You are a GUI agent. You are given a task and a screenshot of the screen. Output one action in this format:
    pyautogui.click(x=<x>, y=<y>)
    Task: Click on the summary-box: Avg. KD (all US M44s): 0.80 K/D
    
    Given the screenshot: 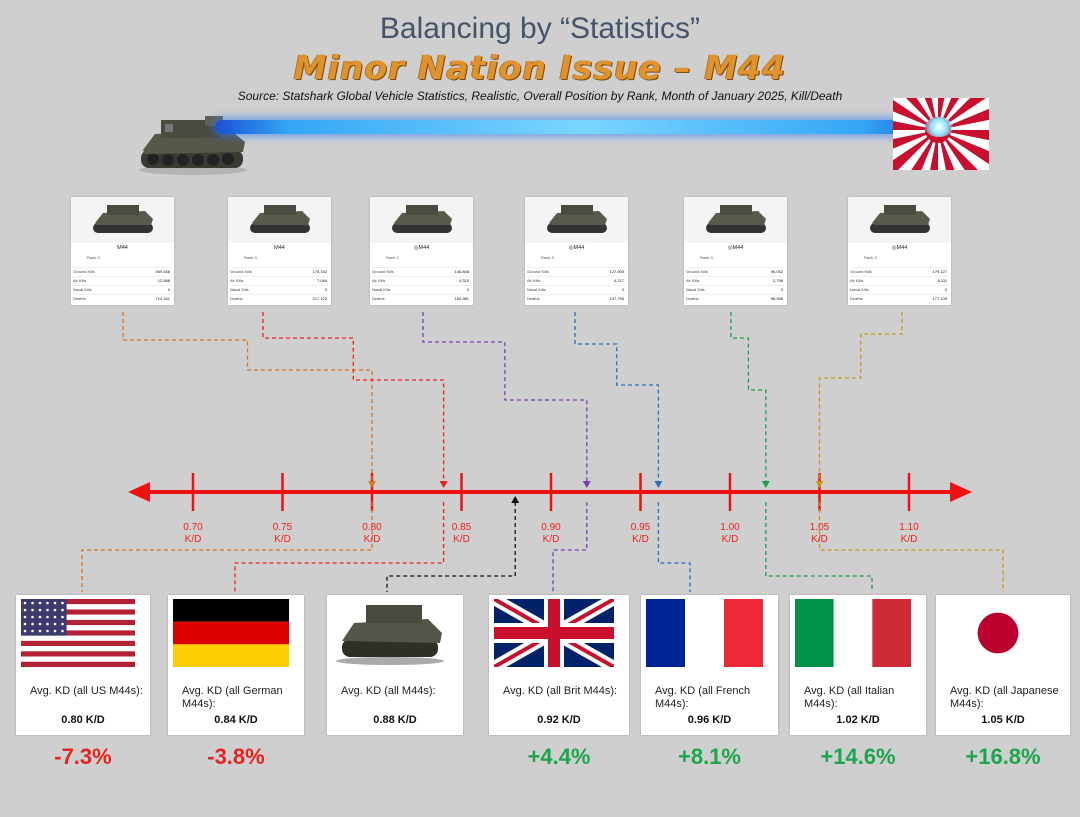 What is the action you would take?
    pyautogui.click(x=83, y=665)
    